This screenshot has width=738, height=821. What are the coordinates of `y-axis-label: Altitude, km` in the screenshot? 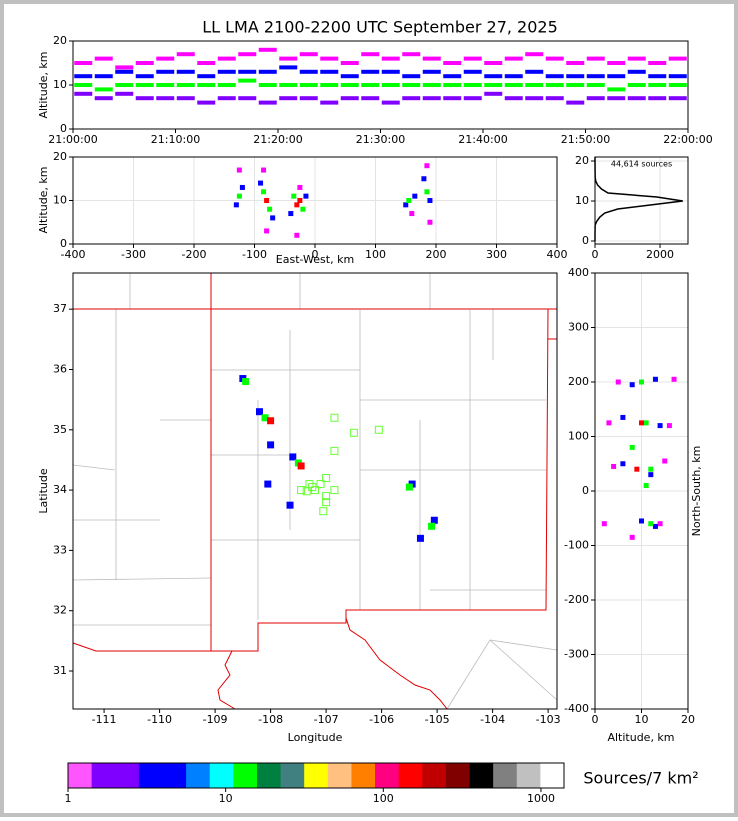 It's located at (43, 84).